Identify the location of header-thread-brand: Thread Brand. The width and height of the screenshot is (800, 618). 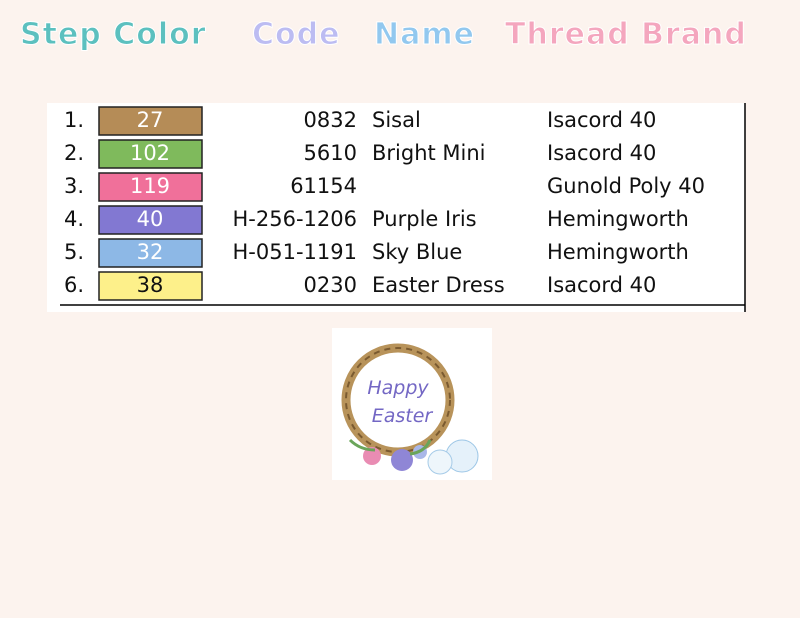
(626, 34).